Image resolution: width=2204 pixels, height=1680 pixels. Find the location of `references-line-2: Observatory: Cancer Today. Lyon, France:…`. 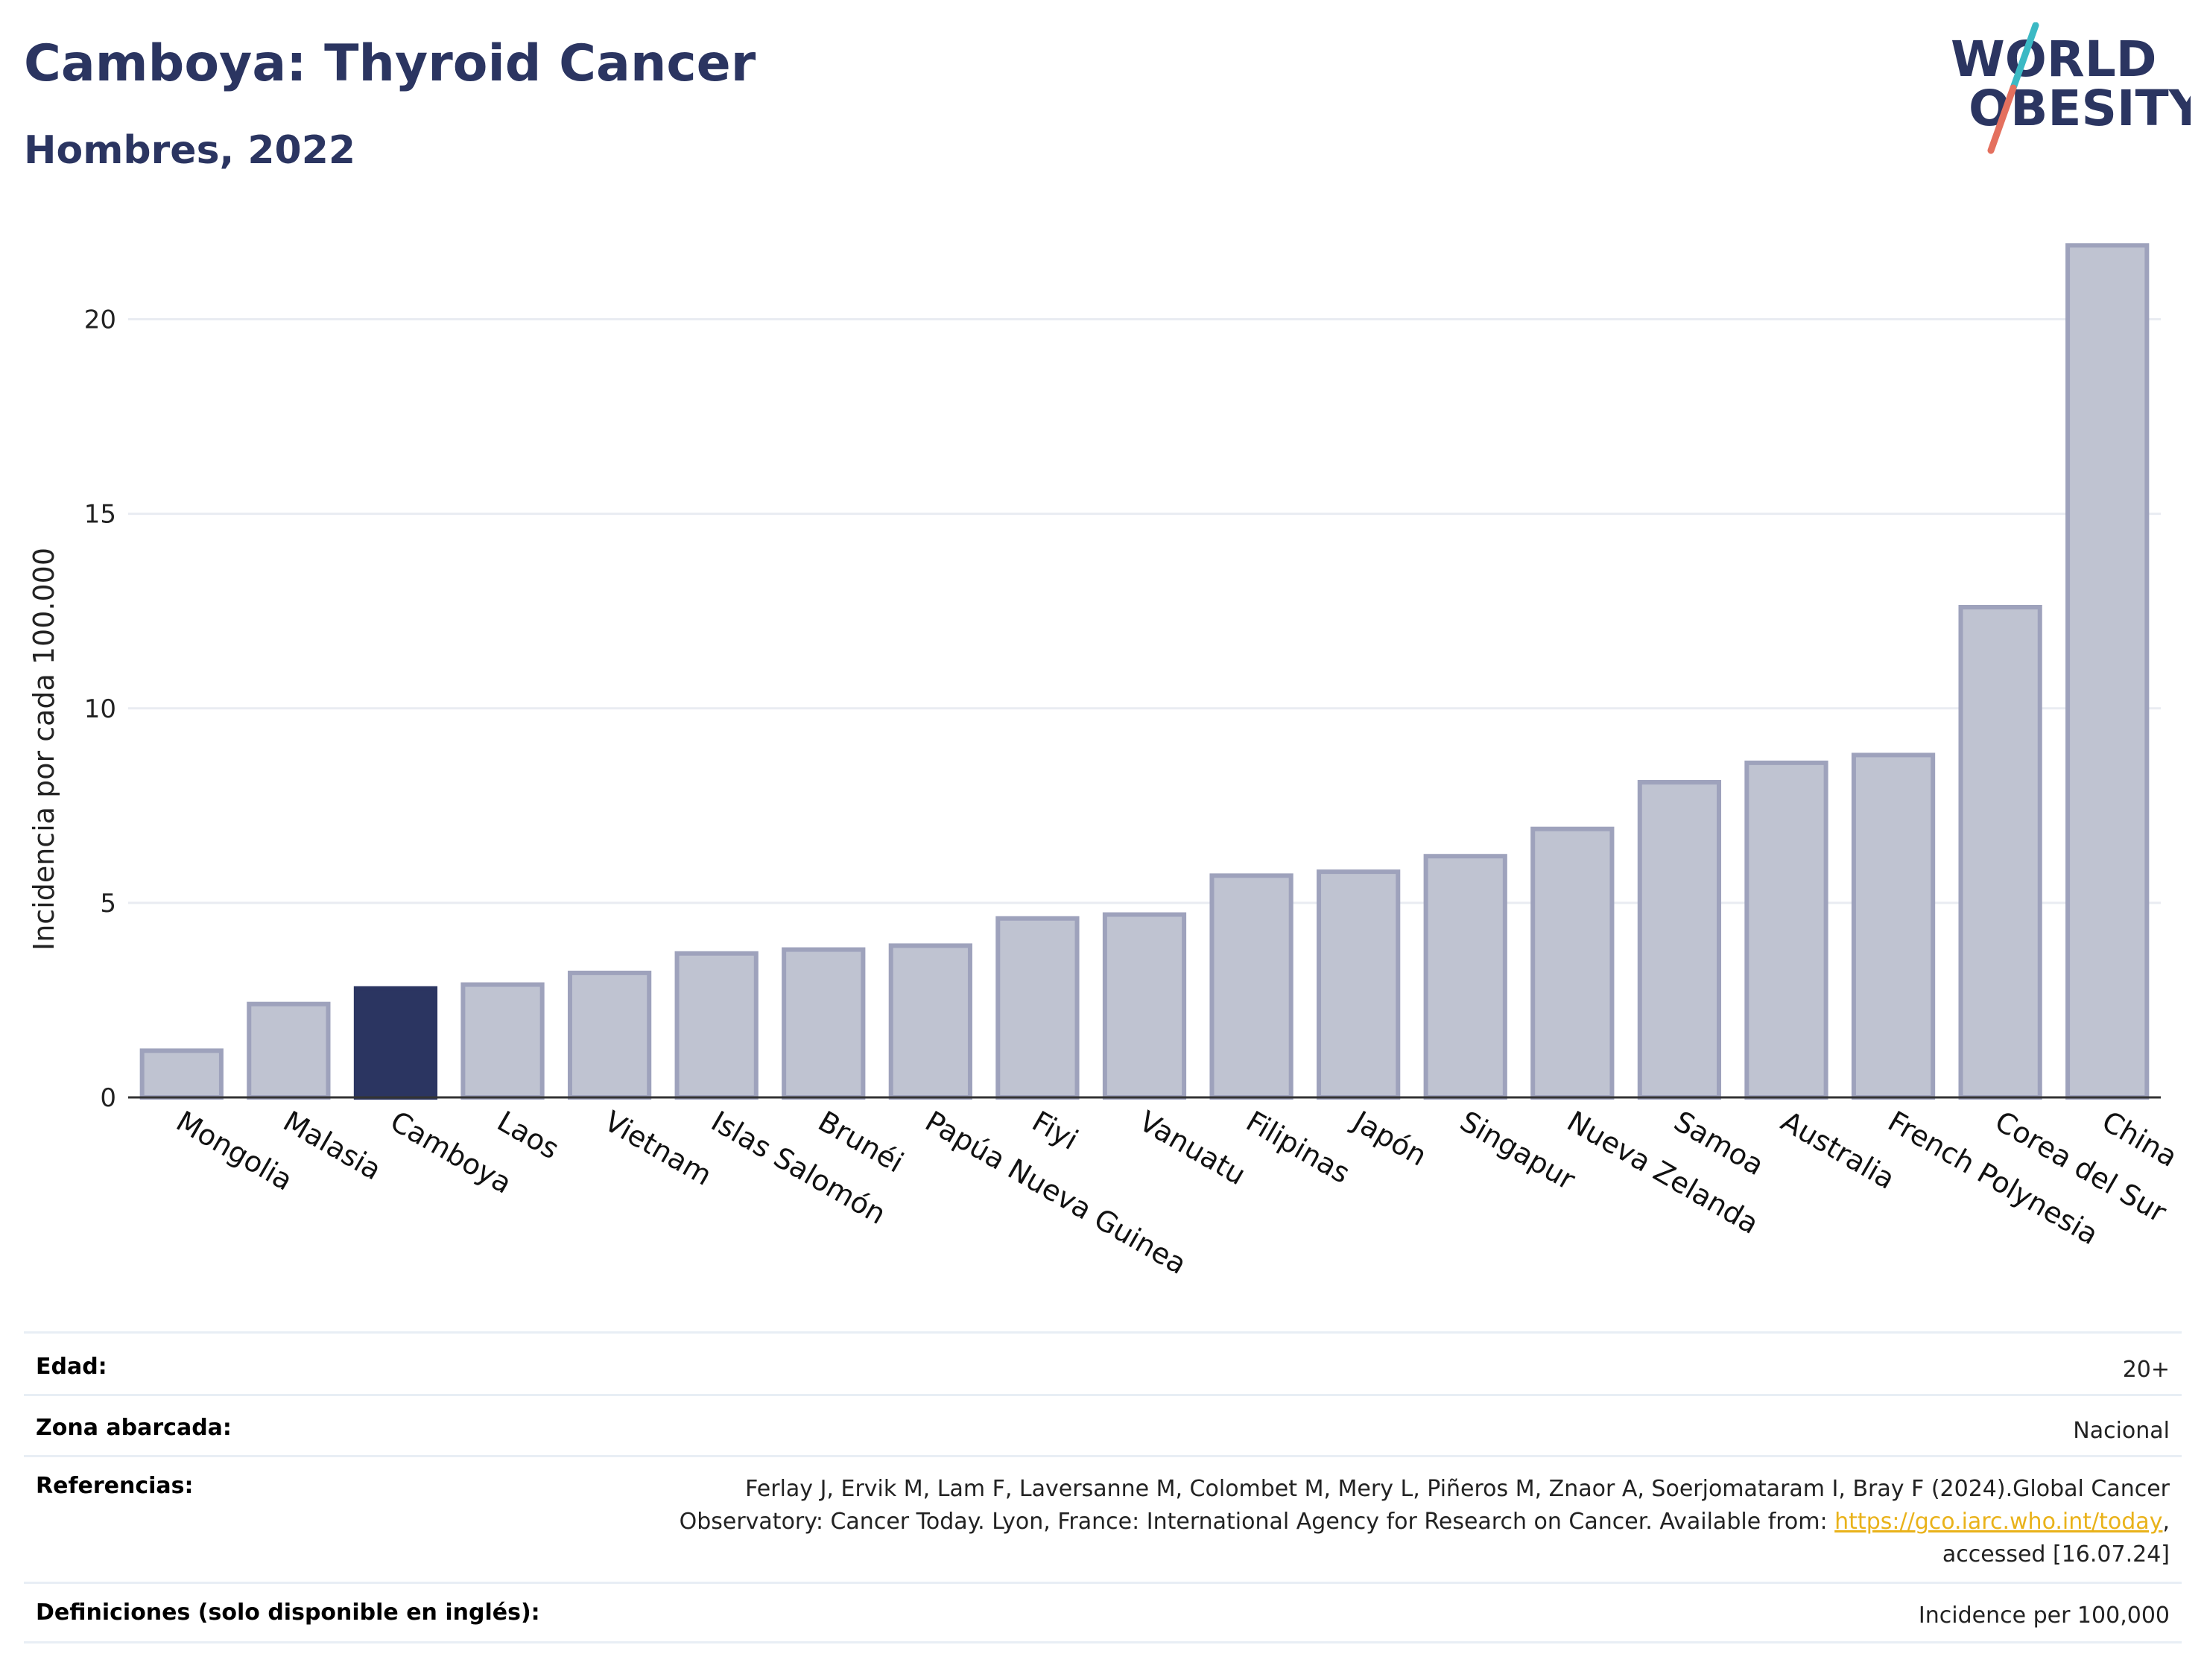

references-line-2: Observatory: Cancer Today. Lyon, France:… is located at coordinates (1425, 1522).